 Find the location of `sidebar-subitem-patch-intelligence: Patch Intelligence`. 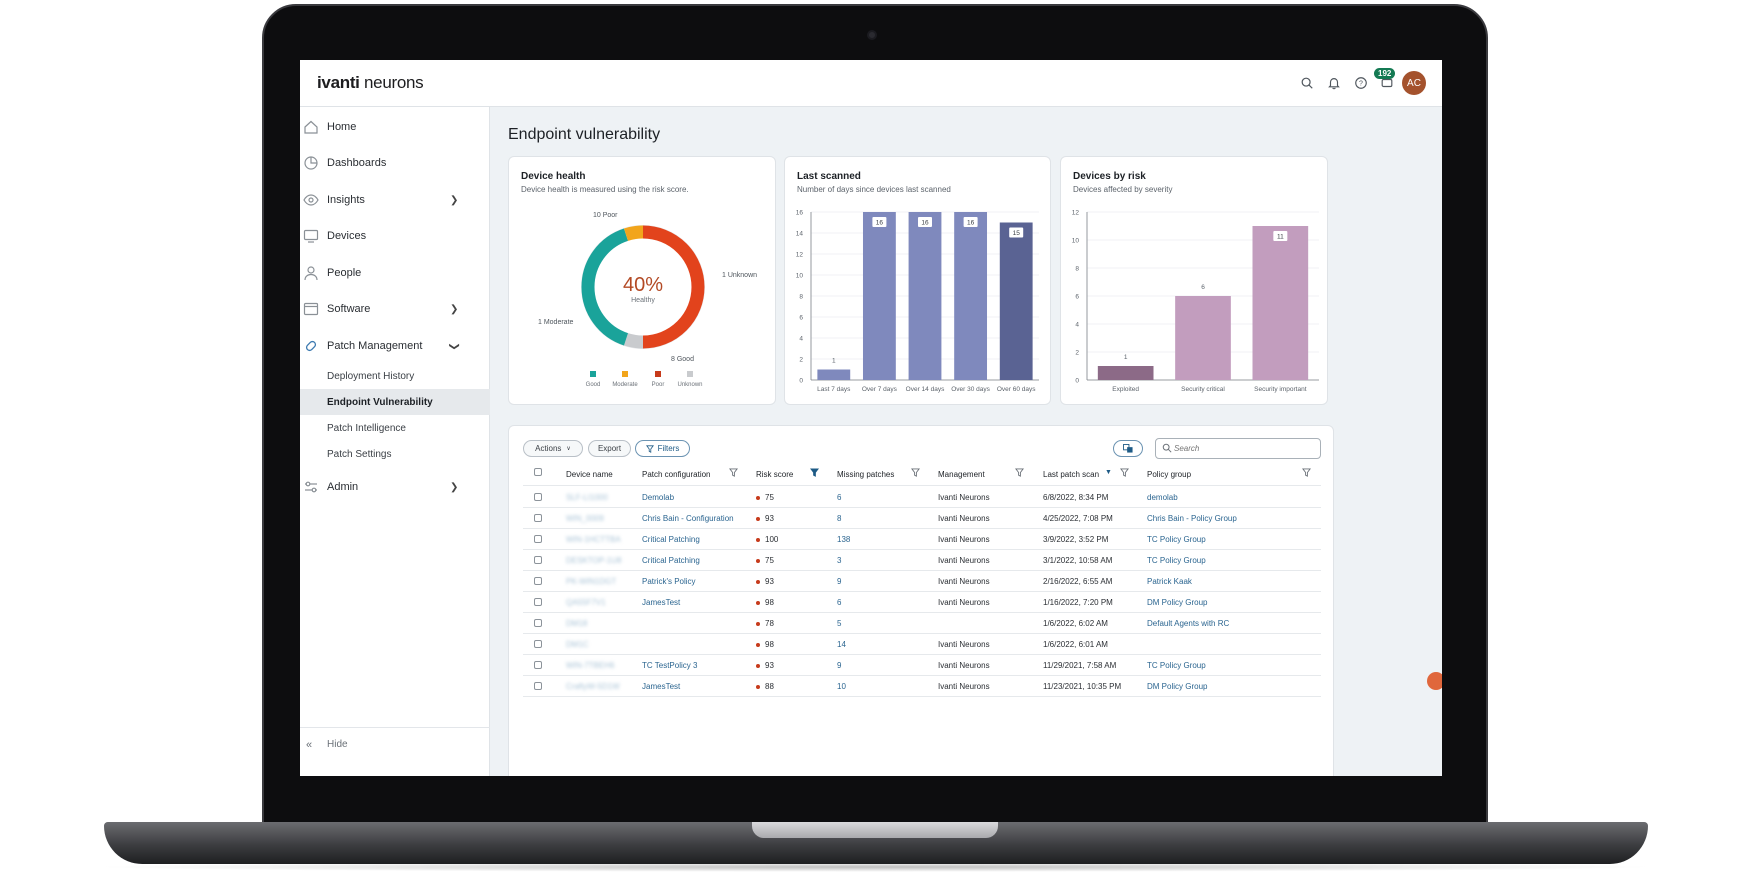

sidebar-subitem-patch-intelligence: Patch Intelligence is located at coordinates (395, 428).